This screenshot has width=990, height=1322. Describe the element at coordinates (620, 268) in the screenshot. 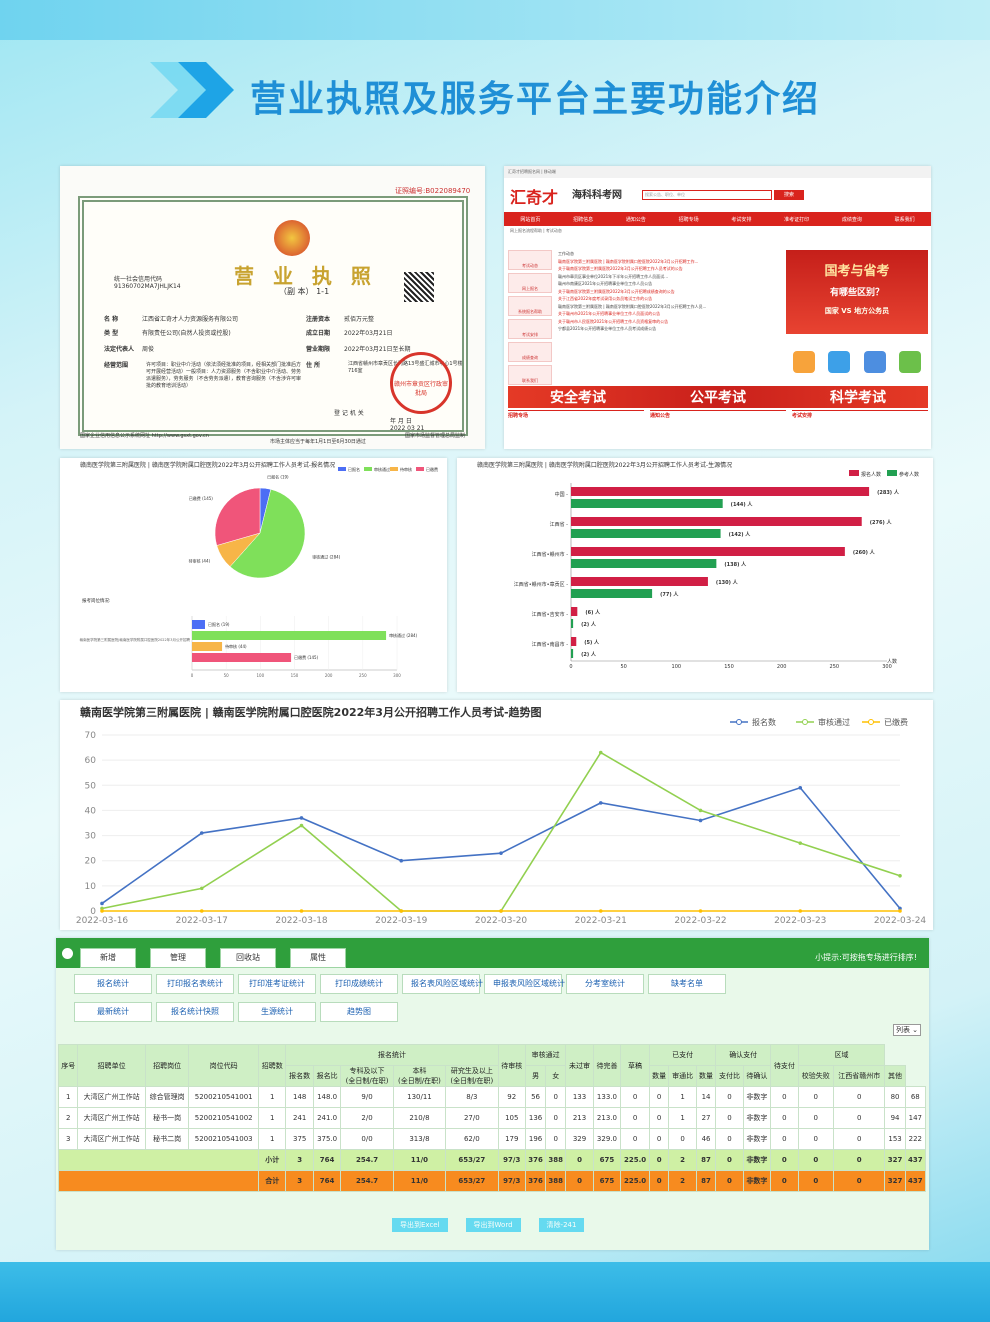

I see `portal-news-item: 关于赣南医学院第三附属医院2022年3月公开招聘工作人员考试的公告` at that location.